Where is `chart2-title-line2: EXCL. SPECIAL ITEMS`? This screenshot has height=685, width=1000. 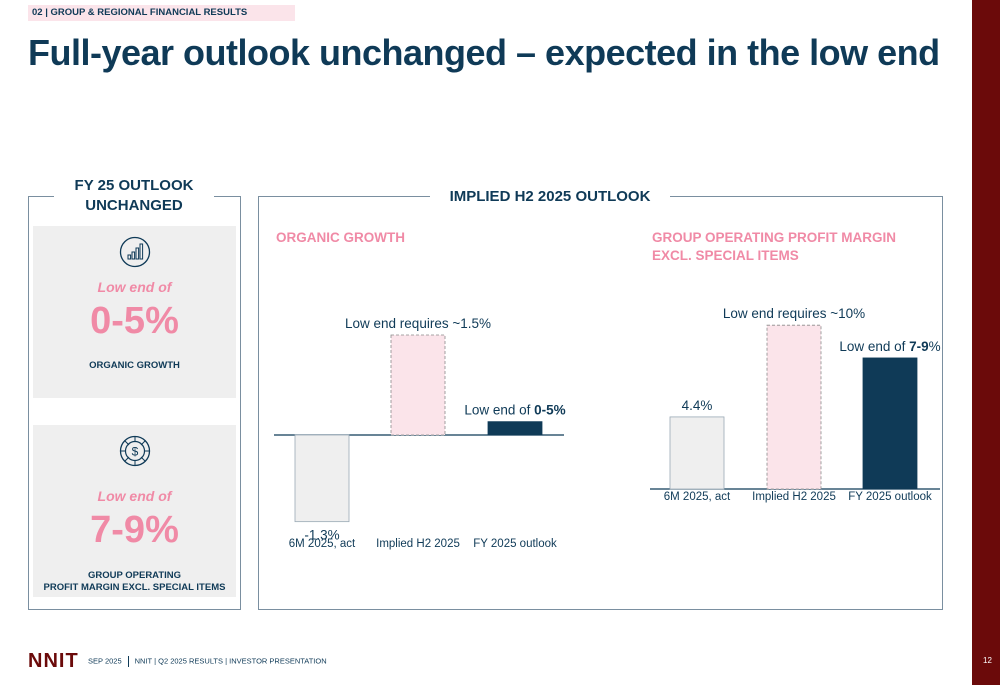
chart2-title-line2: EXCL. SPECIAL ITEMS is located at coordinates (725, 255).